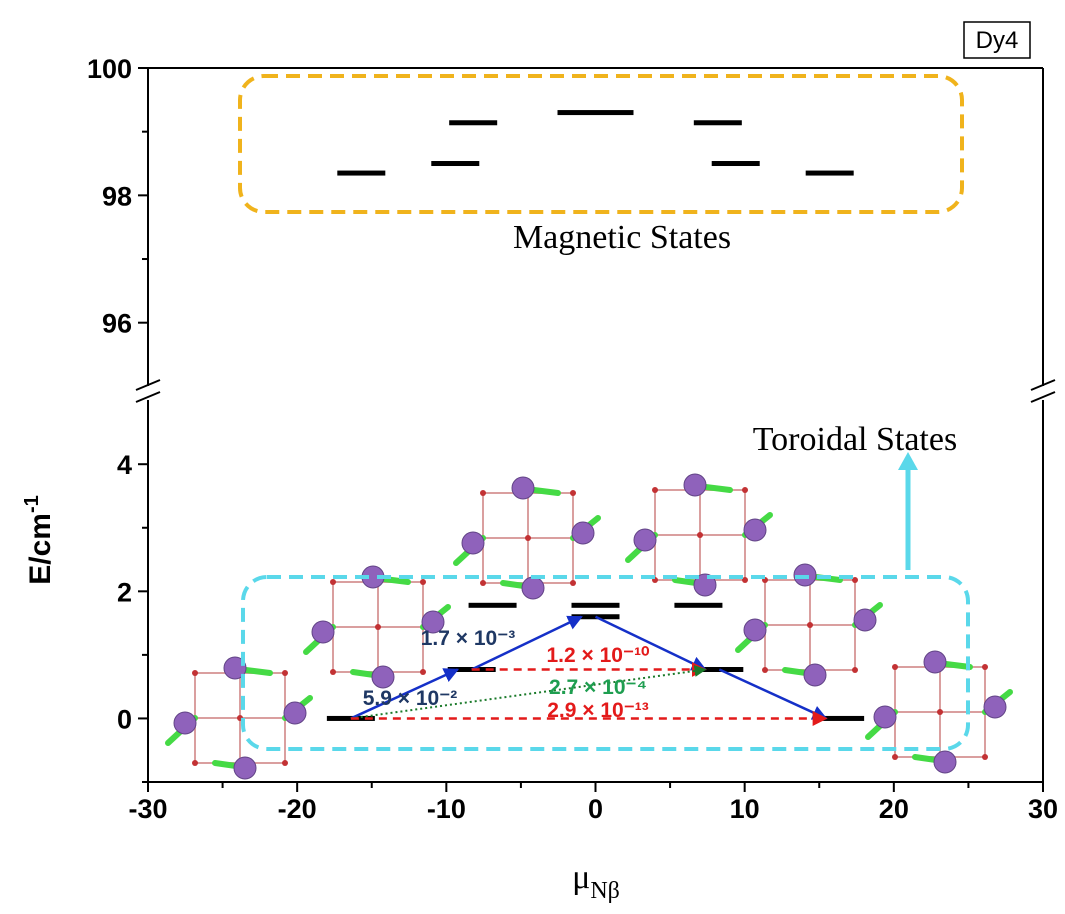 This screenshot has height=914, width=1065. I want to click on x-tick-label: 20, so click(894, 809).